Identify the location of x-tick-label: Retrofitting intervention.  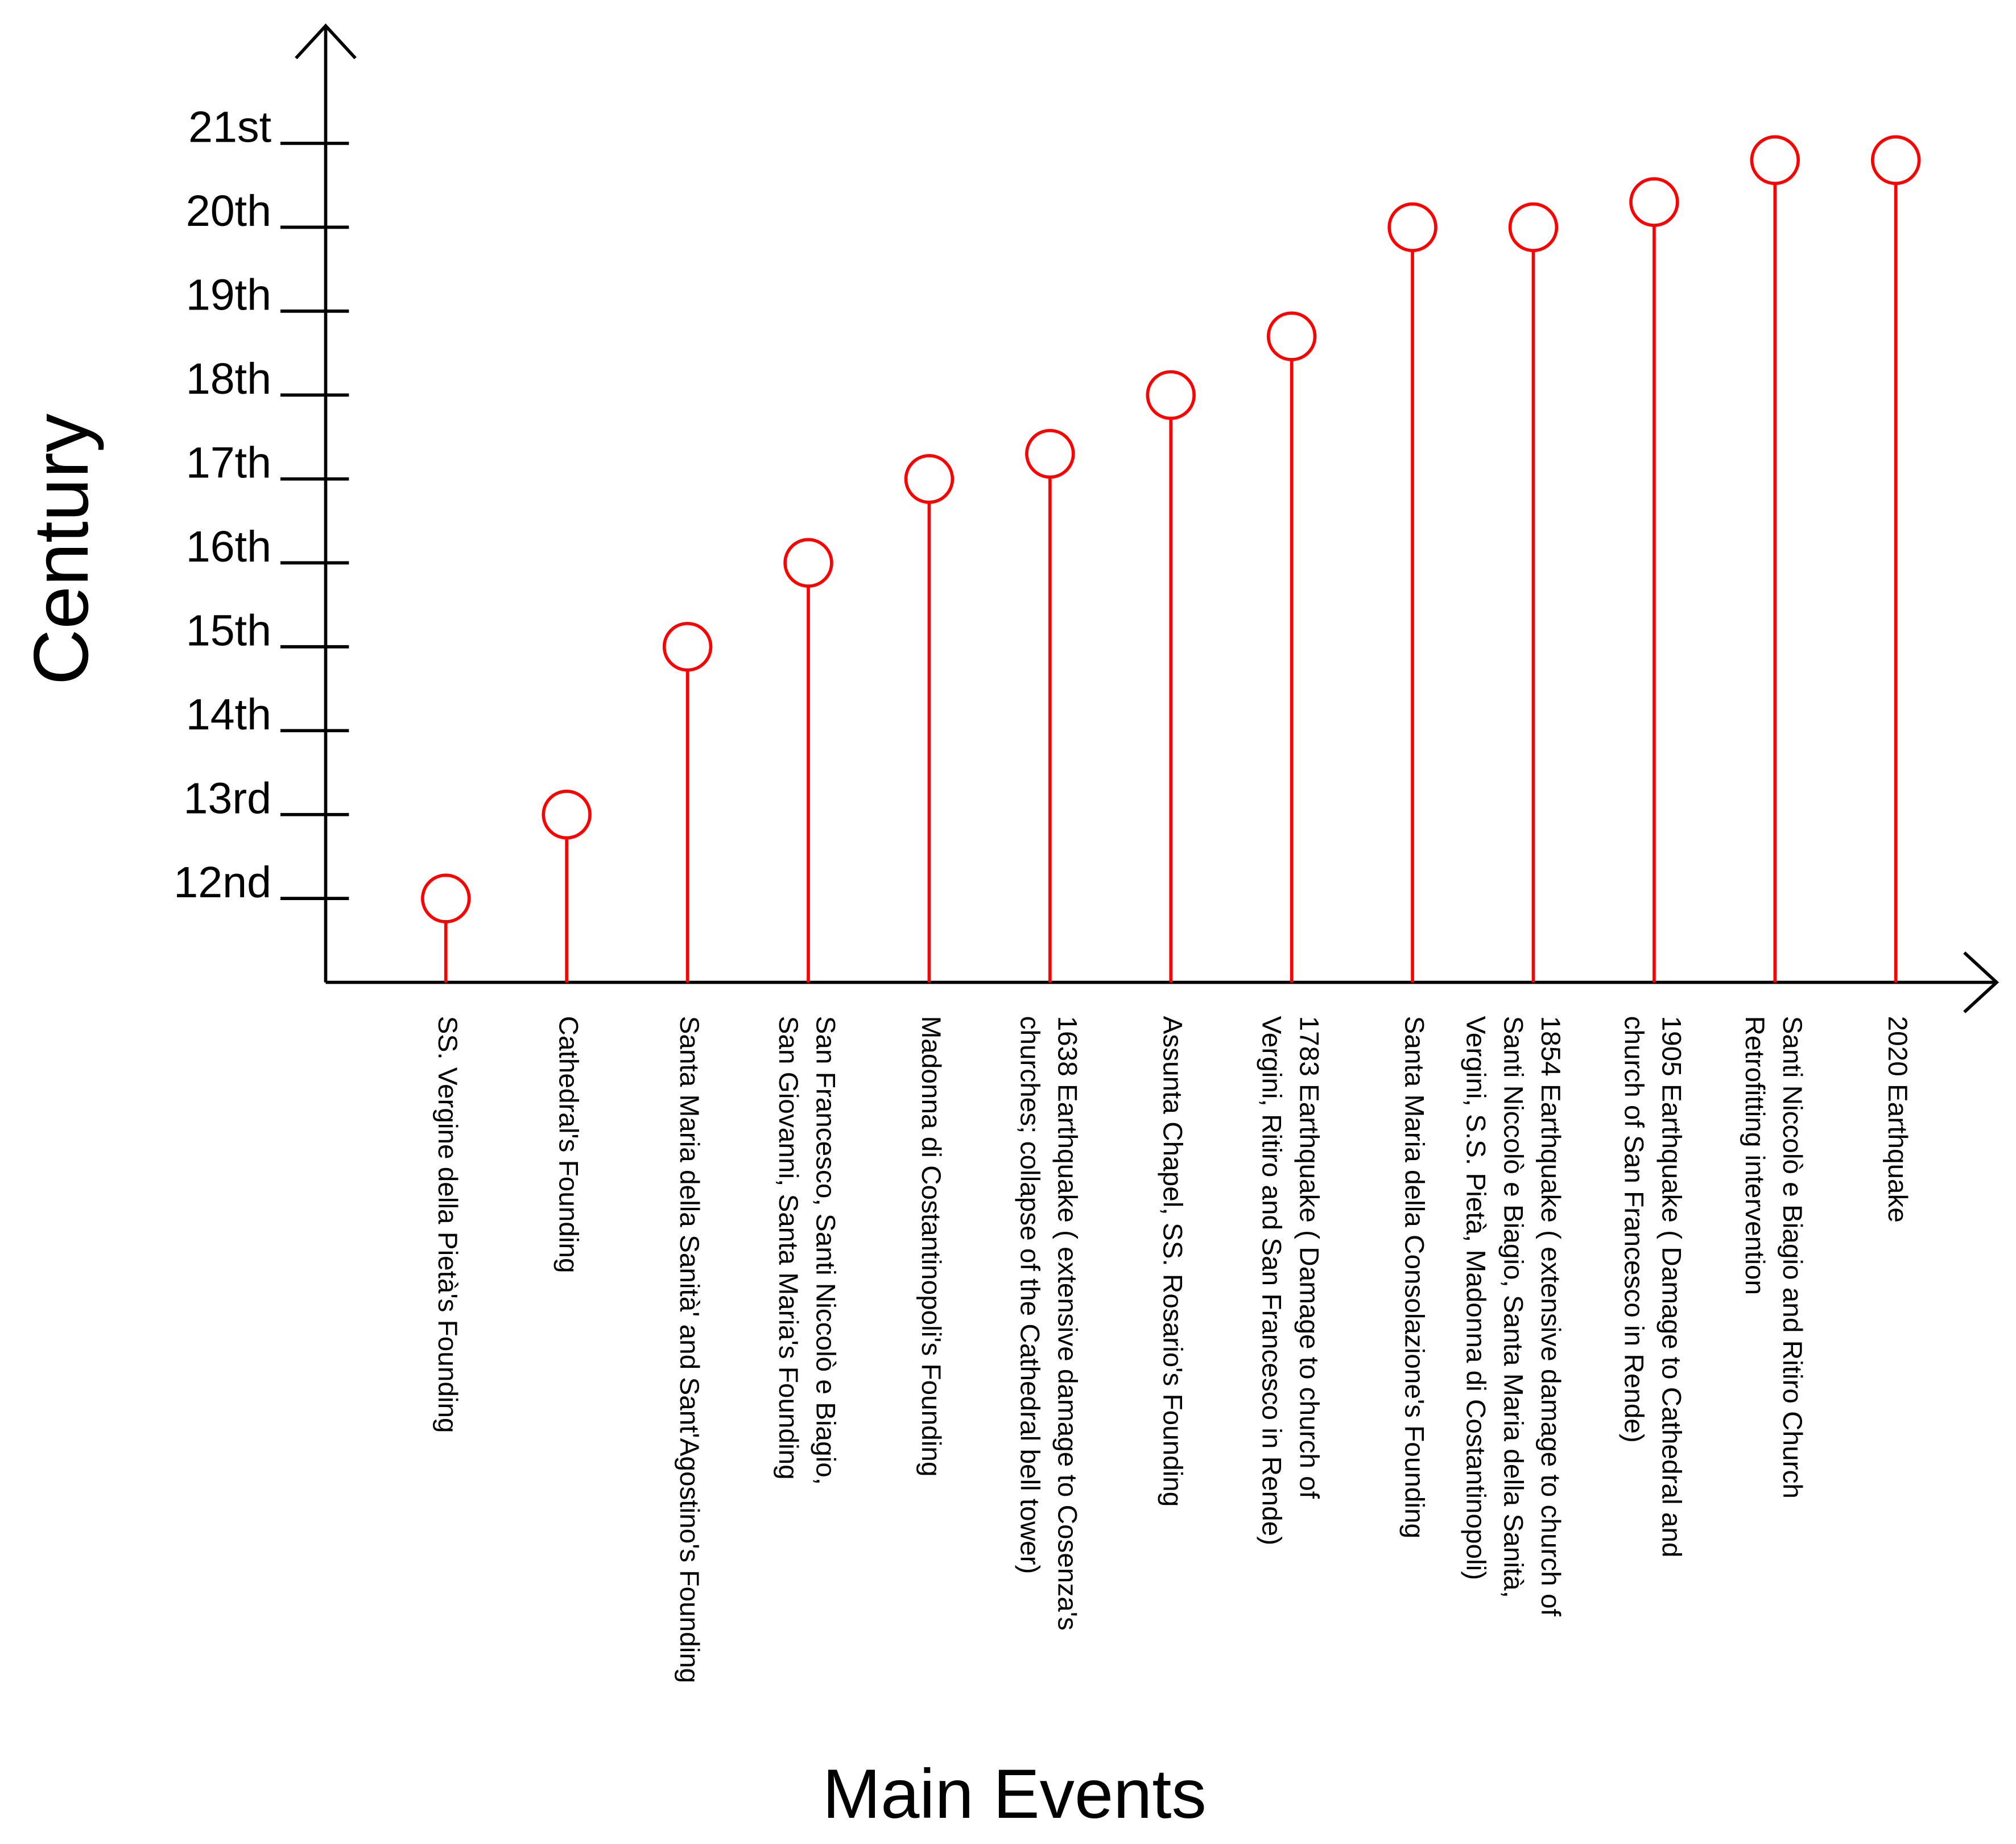
(1755, 1155).